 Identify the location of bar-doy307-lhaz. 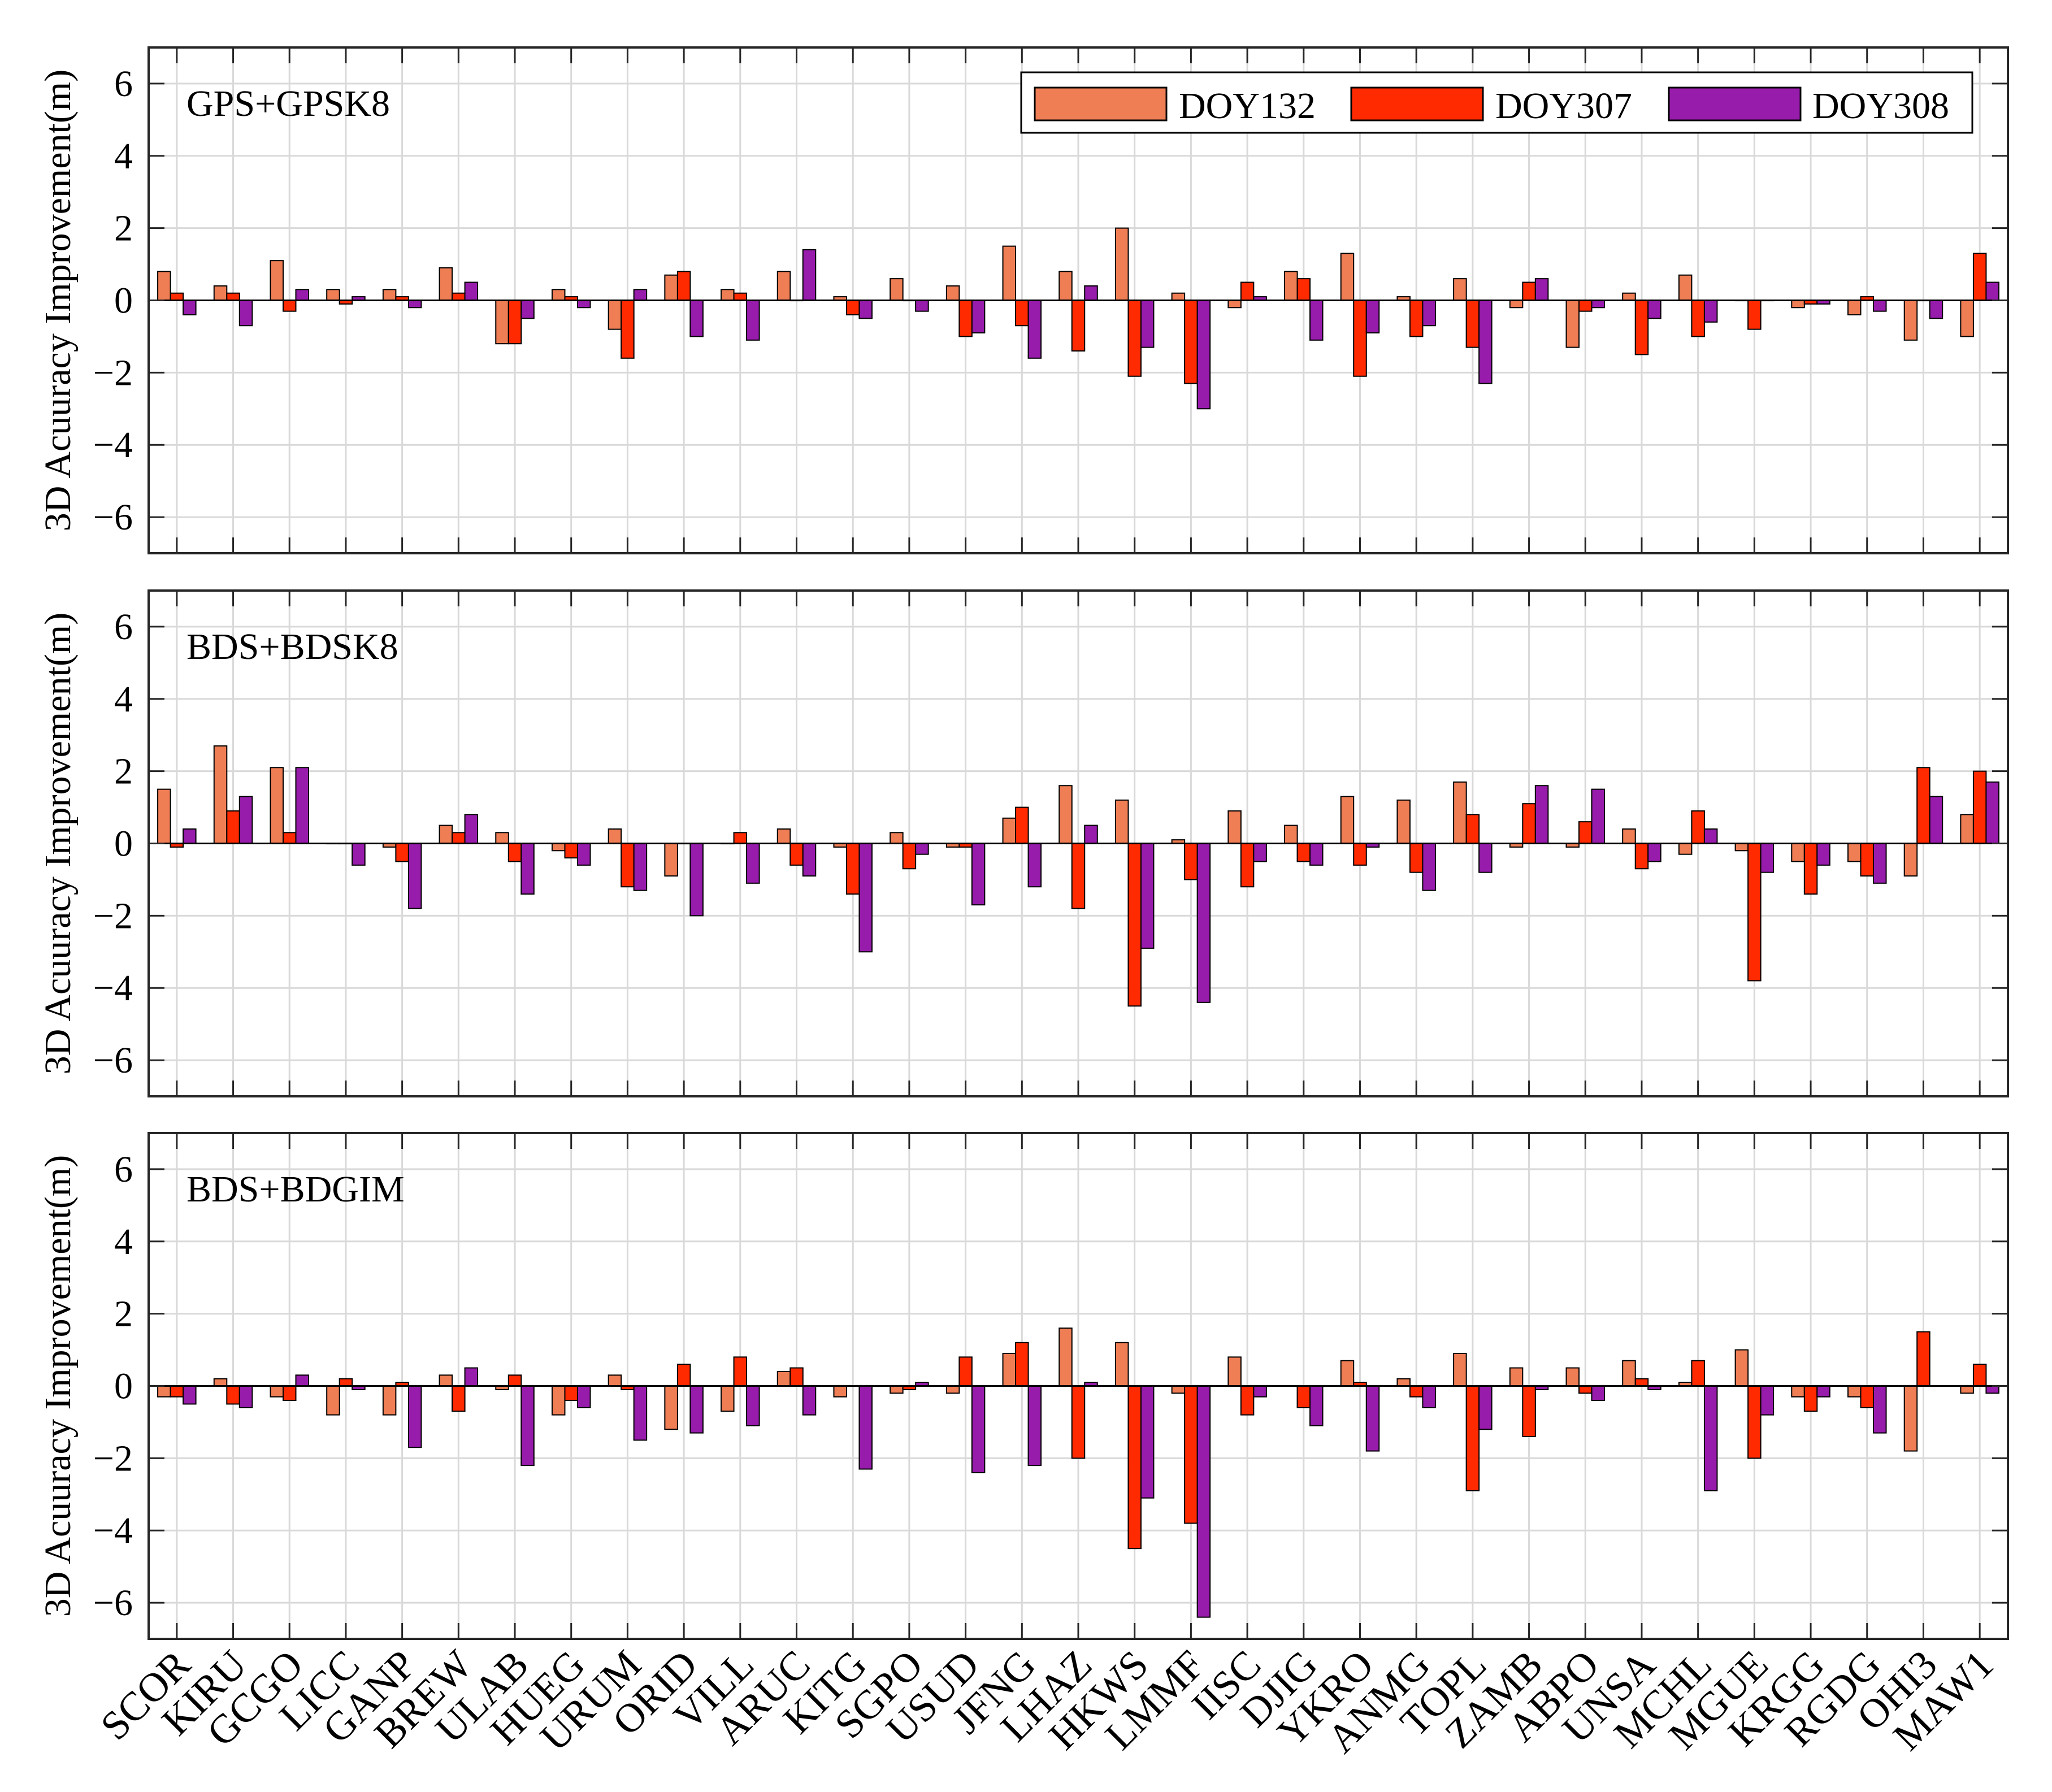
(1078, 876).